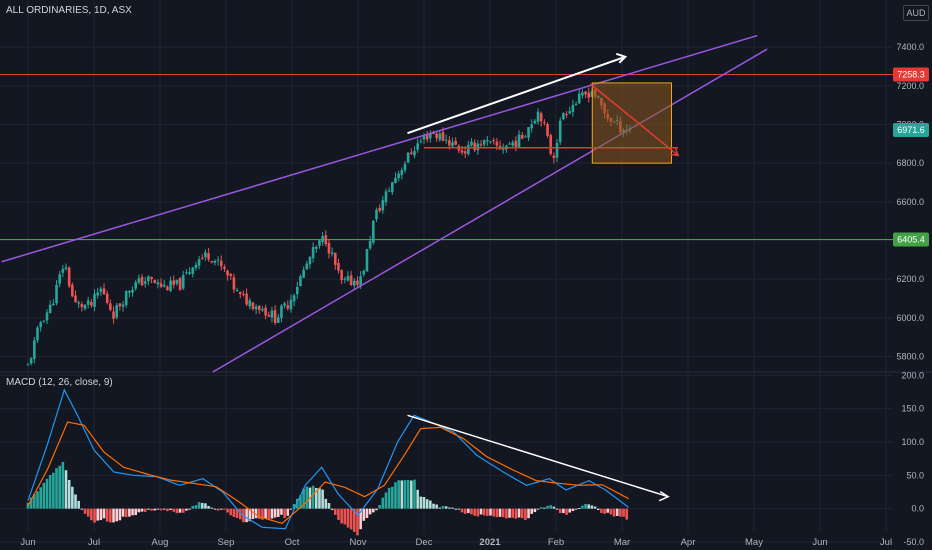  What do you see at coordinates (910, 279) in the screenshot?
I see `price-tick-label: 6200.0` at bounding box center [910, 279].